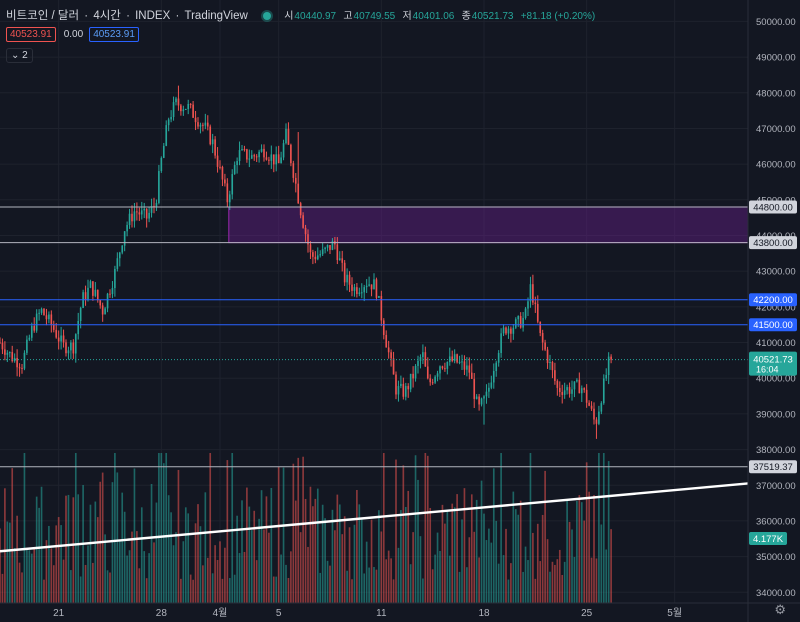  What do you see at coordinates (107, 16) in the screenshot?
I see `interval: 4시간` at bounding box center [107, 16].